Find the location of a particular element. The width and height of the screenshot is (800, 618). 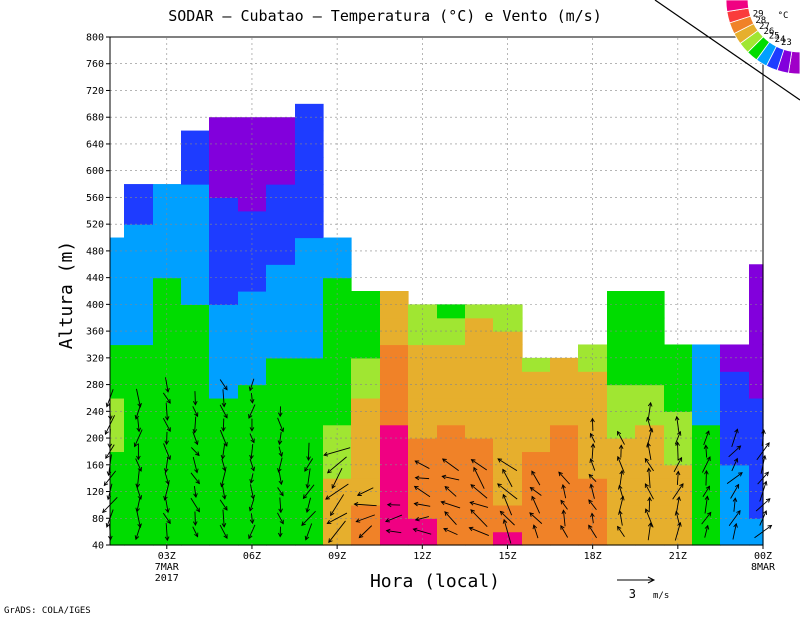

x-tick-year: 2017 is located at coordinates (167, 578).